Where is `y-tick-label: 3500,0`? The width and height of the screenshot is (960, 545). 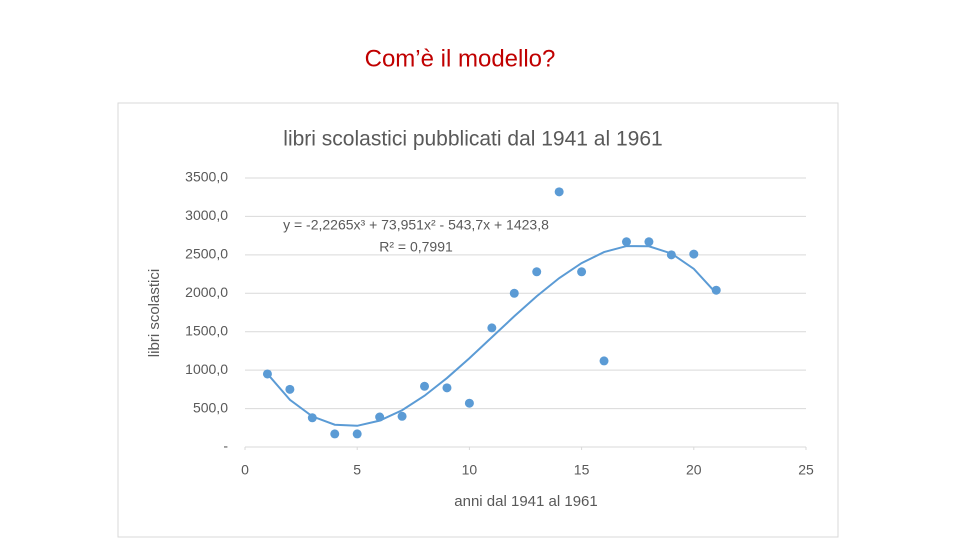 y-tick-label: 3500,0 is located at coordinates (206, 177).